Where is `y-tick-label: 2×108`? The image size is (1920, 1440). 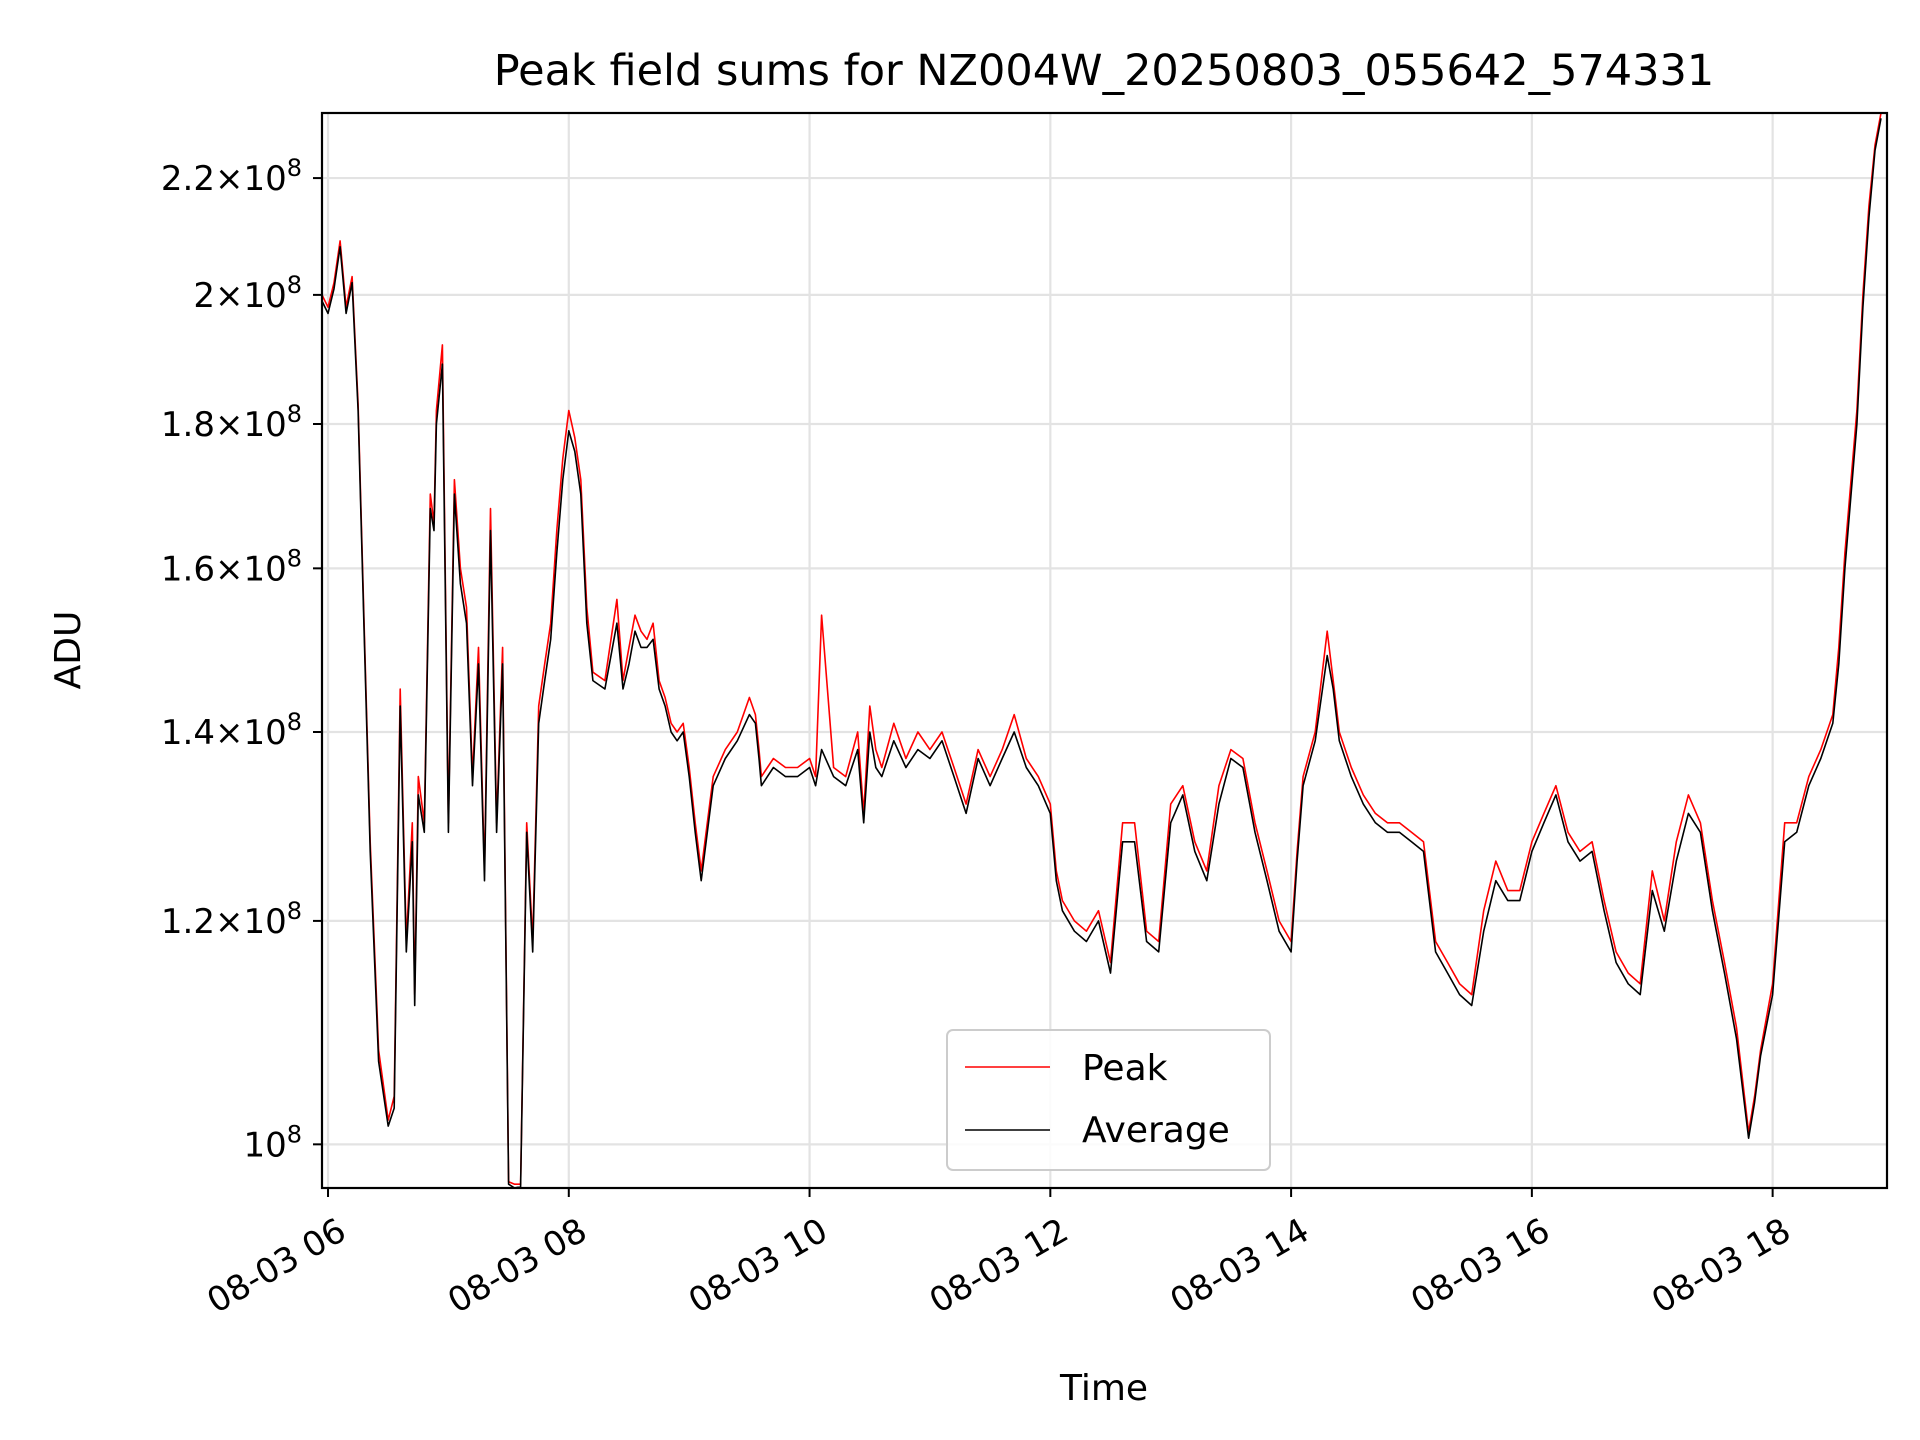
y-tick-label: 2×108 is located at coordinates (247, 293).